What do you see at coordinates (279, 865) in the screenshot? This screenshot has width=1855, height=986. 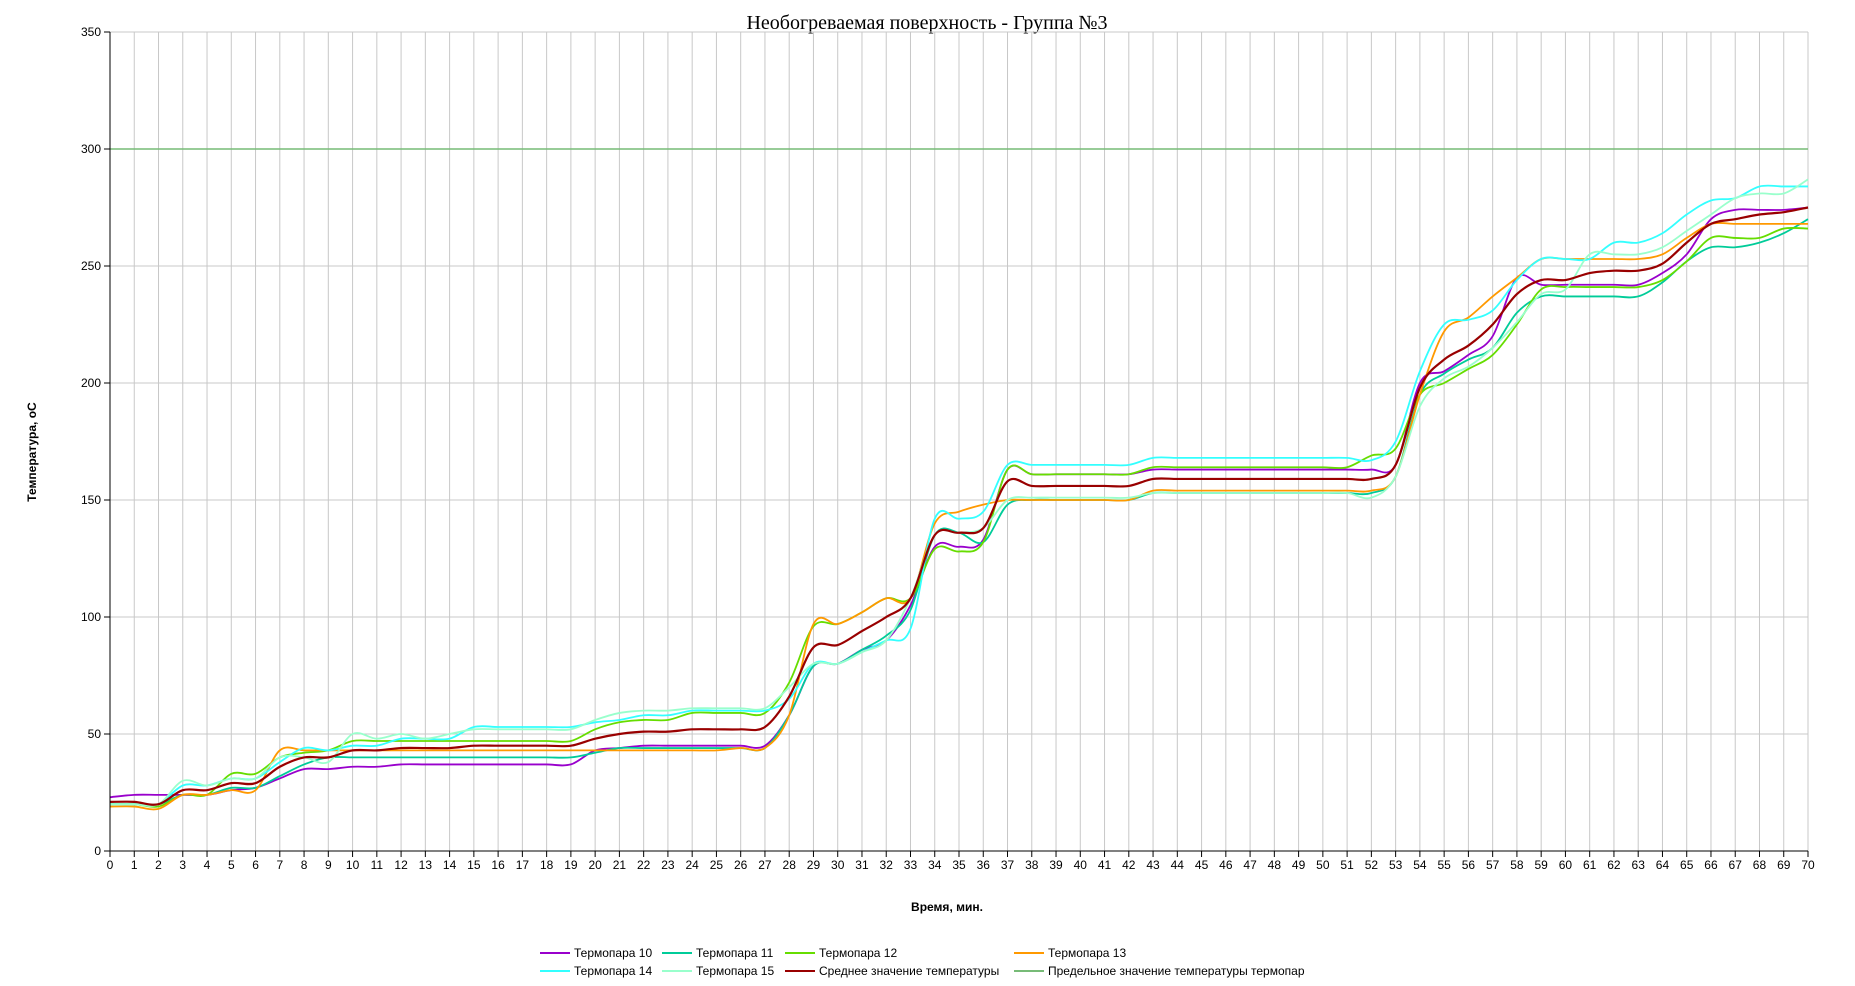 I see `x-tick-label: 7` at bounding box center [279, 865].